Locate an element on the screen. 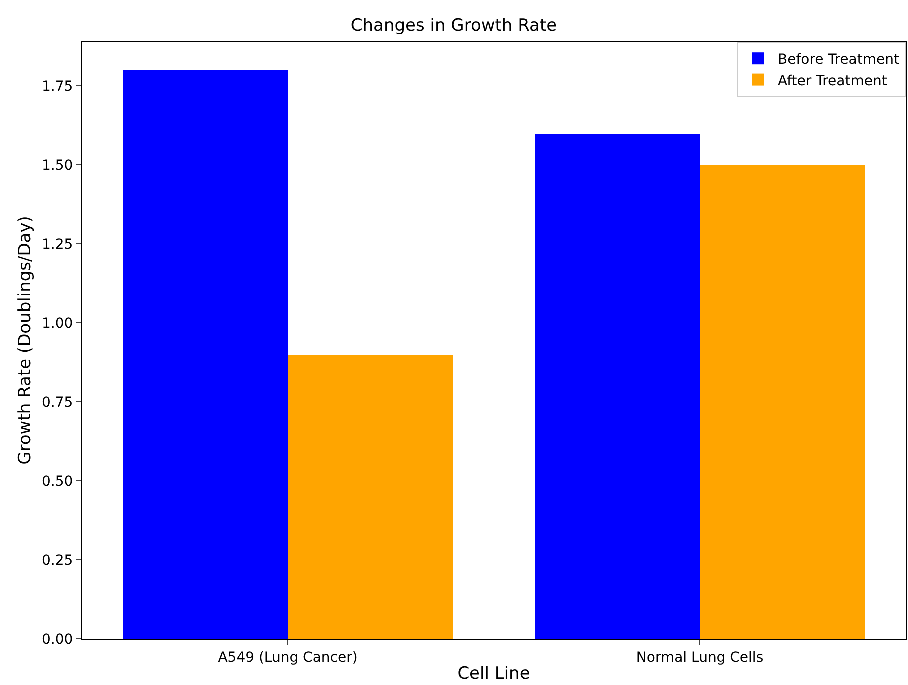  legend-label: After Treatment is located at coordinates (833, 81).